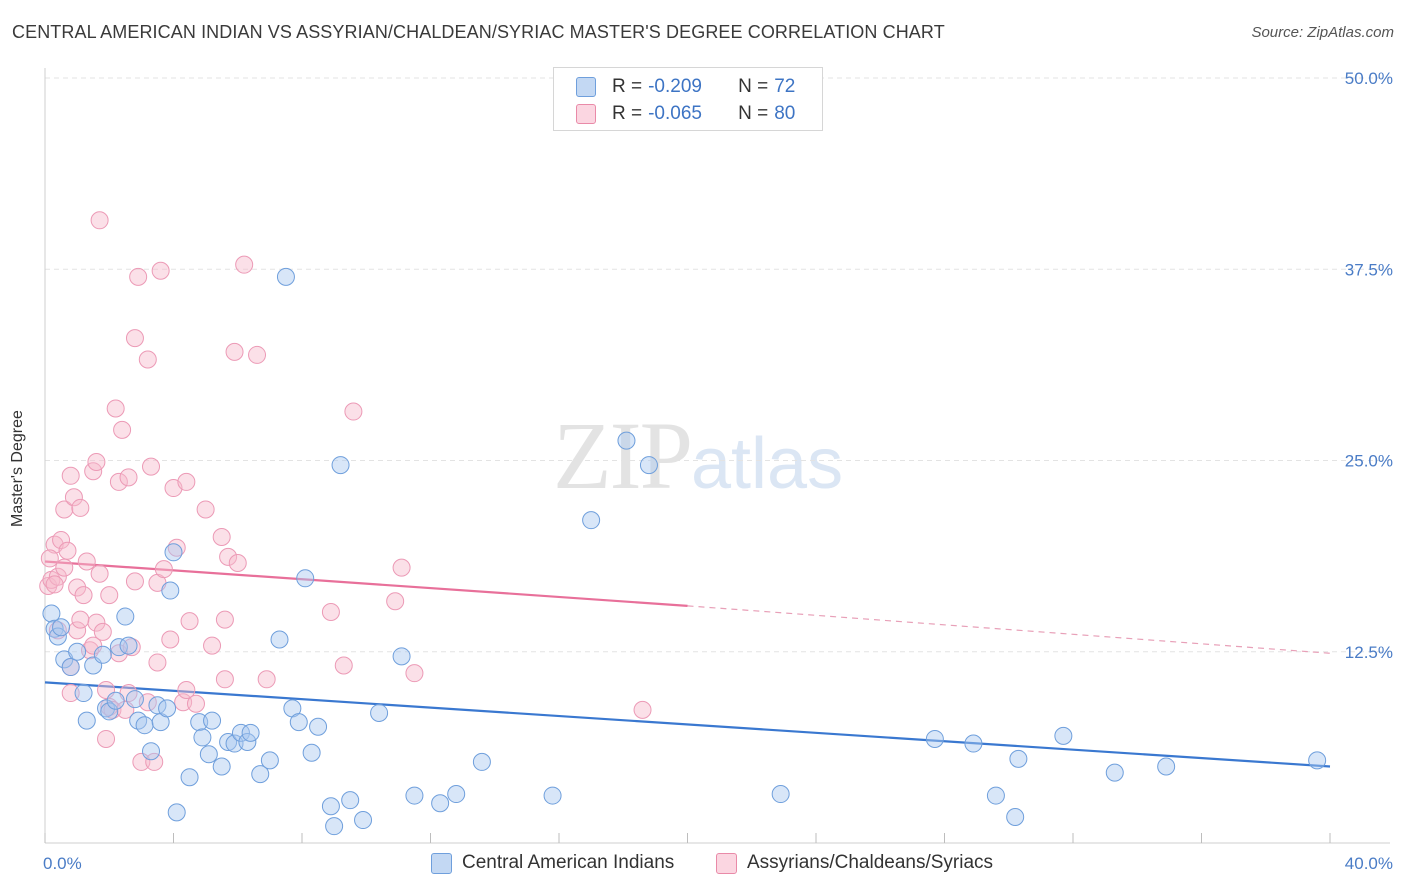 The height and width of the screenshot is (892, 1406). What do you see at coordinates (870, 862) in the screenshot?
I see `bottom-legend-label-pink: Assyrians/Chaldeans/Syriacs` at bounding box center [870, 862].